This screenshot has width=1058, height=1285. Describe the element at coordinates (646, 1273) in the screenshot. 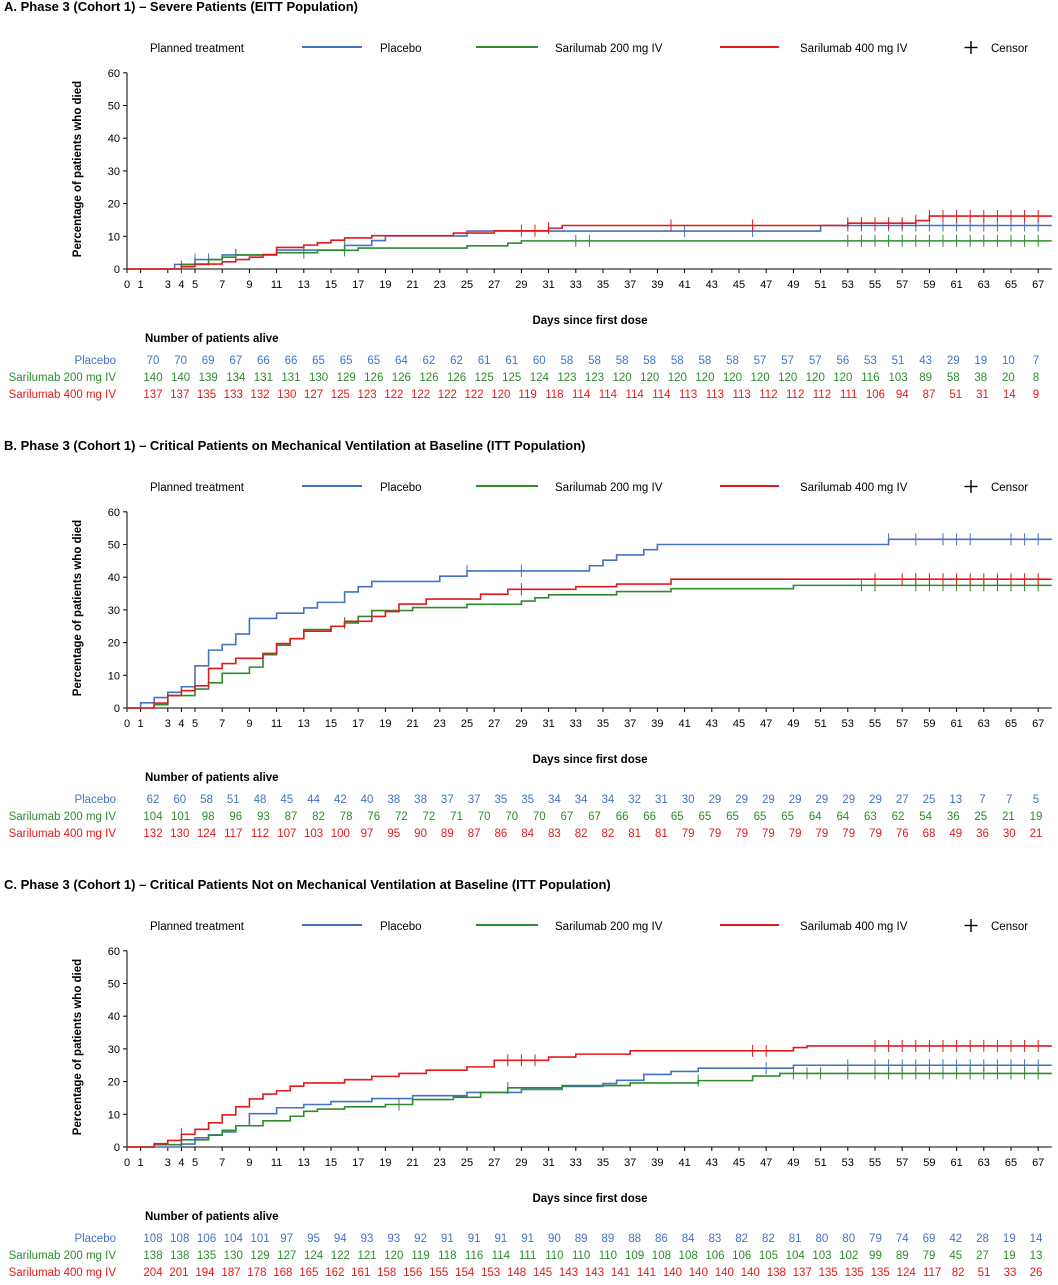

I see `at-risk-value-sar400: 141` at that location.